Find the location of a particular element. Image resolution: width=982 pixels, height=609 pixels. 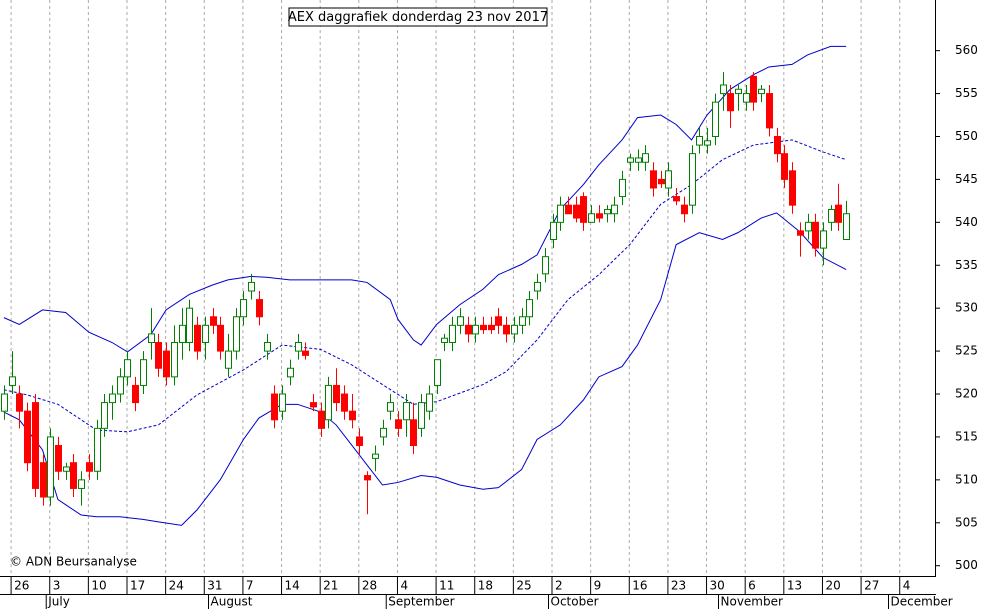

x-tick-label: 23 is located at coordinates (678, 586).